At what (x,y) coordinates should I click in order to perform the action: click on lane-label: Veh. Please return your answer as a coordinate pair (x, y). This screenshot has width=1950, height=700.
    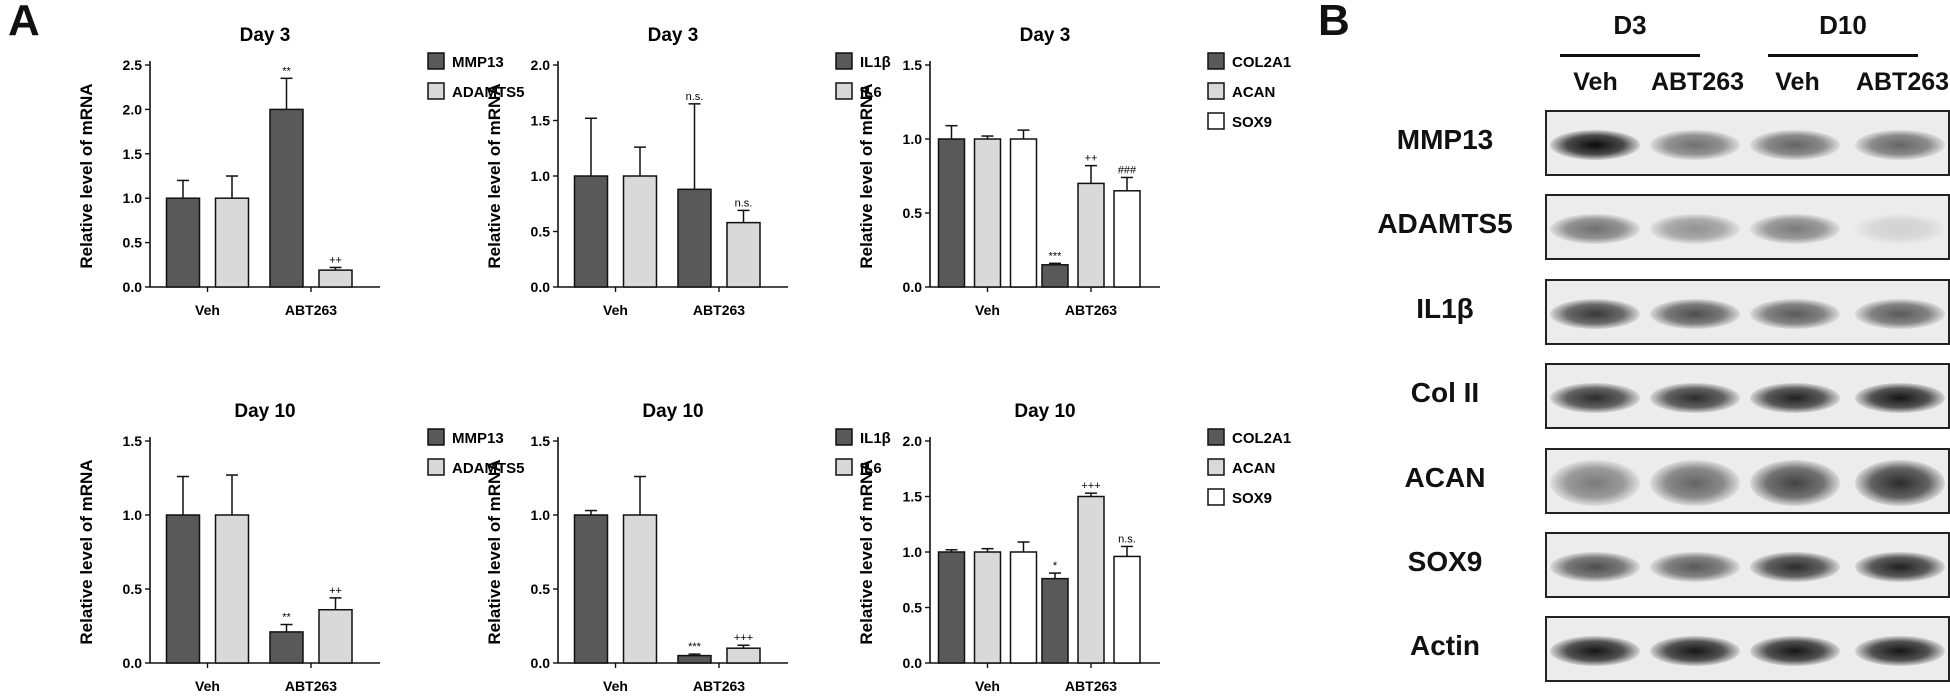
    Looking at the image, I should click on (1595, 82).